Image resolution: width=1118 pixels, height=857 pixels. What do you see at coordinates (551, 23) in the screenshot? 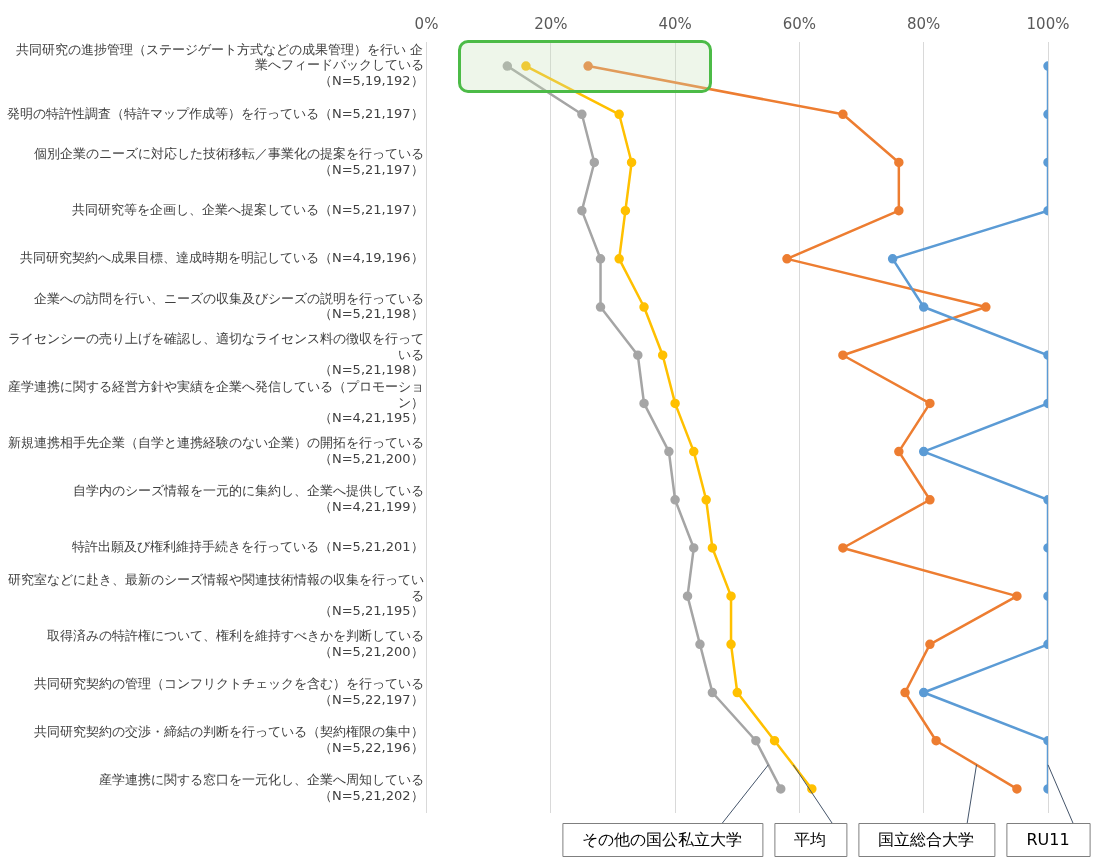
I see `x-tick-label: 20%` at bounding box center [551, 23].